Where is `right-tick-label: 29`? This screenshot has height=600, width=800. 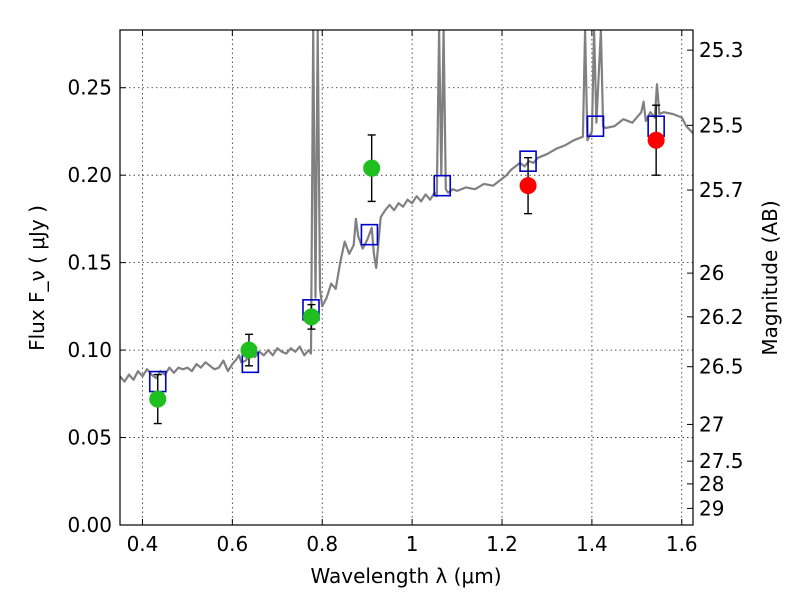 right-tick-label: 29 is located at coordinates (711, 508).